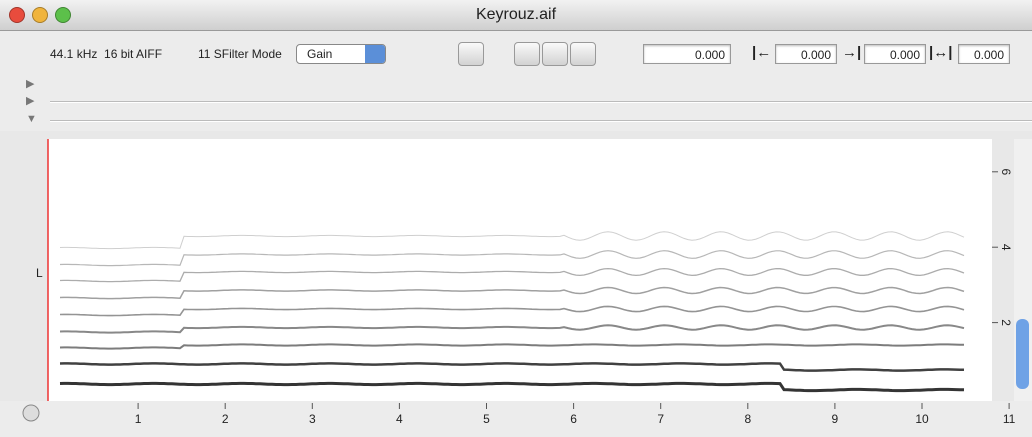 This screenshot has height=437, width=1032. What do you see at coordinates (471, 54) in the screenshot?
I see `volume-button` at bounding box center [471, 54].